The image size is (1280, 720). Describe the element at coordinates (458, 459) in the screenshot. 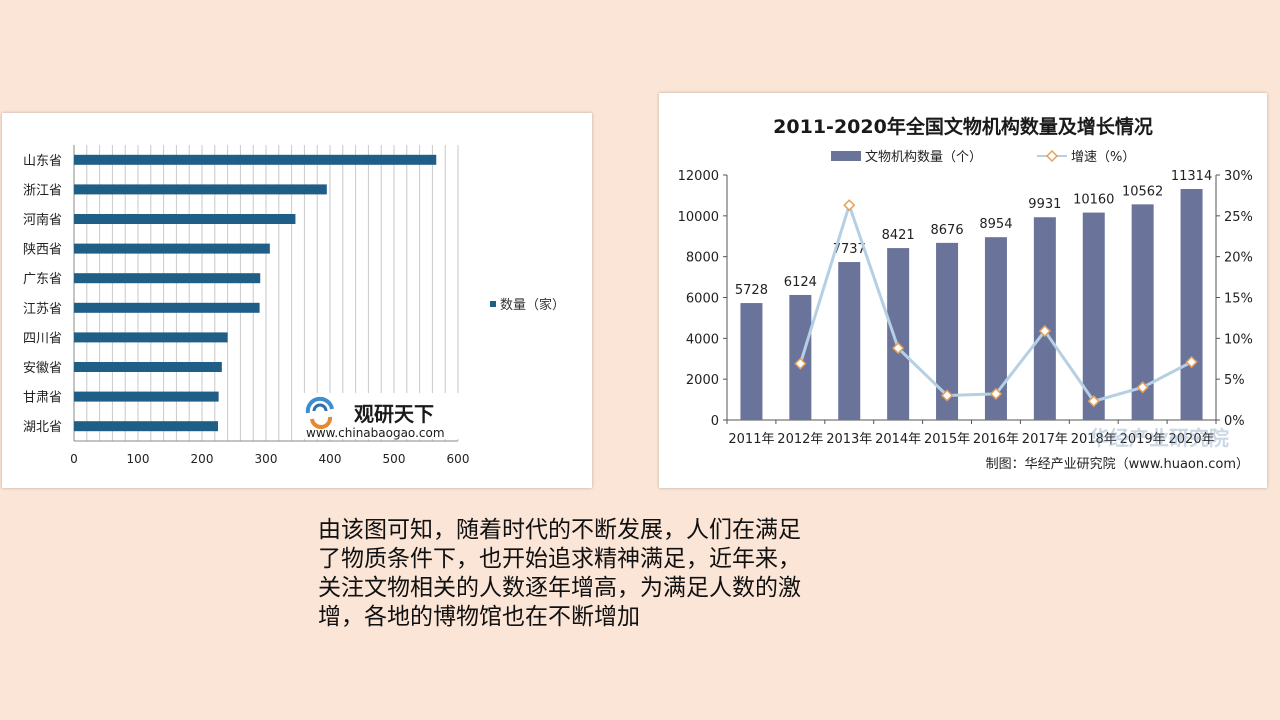

I see `x-tick-label: 600` at that location.